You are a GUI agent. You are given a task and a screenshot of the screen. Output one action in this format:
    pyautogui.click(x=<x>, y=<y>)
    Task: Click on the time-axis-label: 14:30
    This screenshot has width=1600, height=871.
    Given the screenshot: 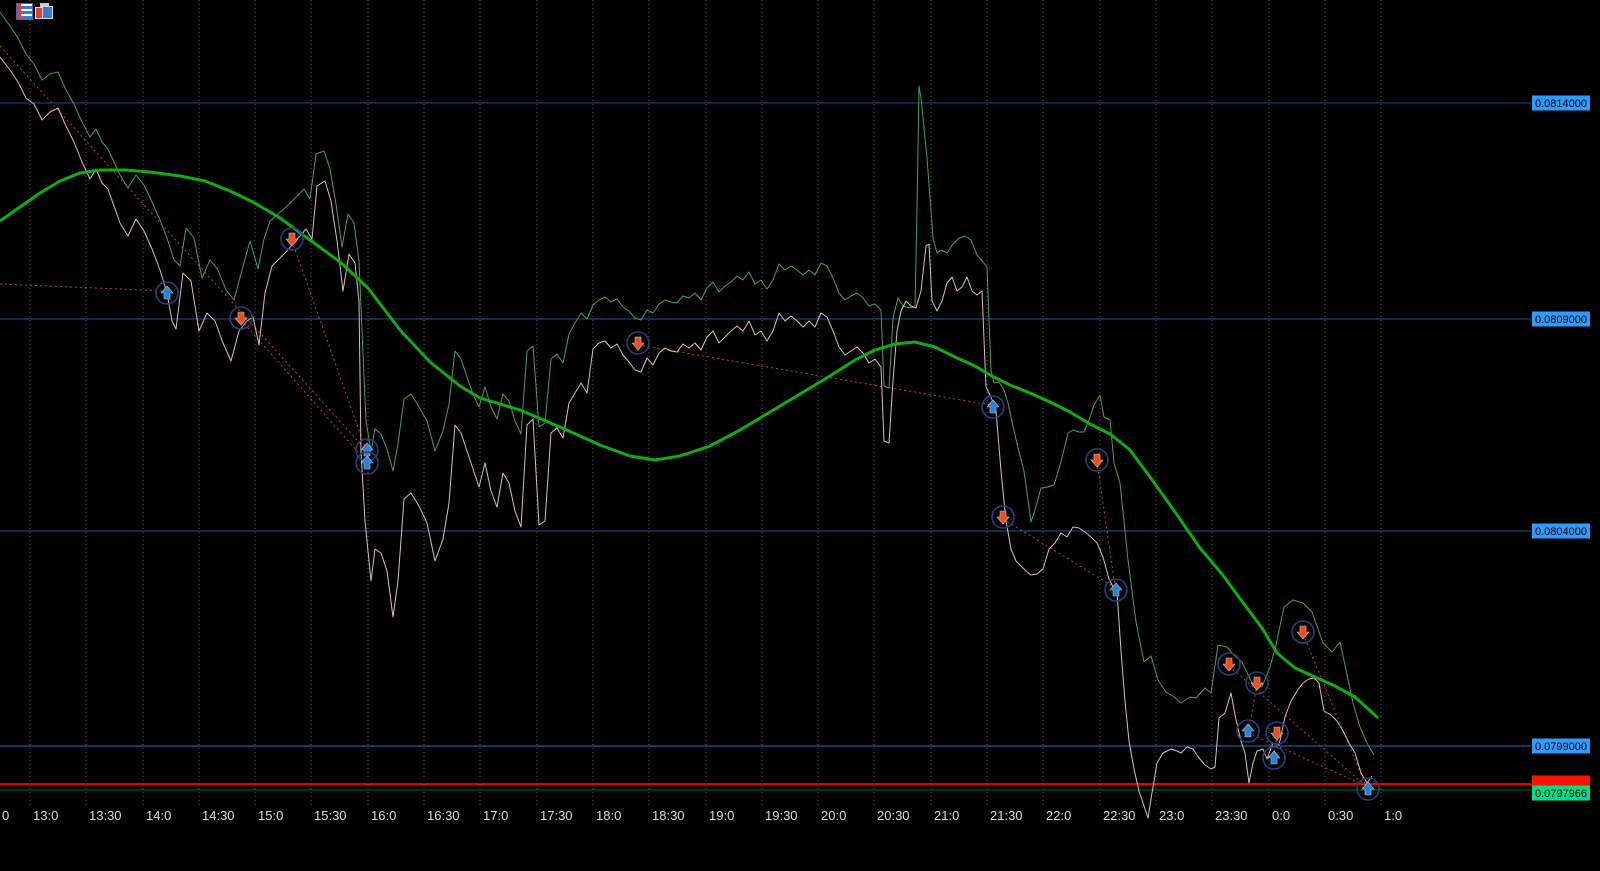 What is the action you would take?
    pyautogui.click(x=218, y=815)
    